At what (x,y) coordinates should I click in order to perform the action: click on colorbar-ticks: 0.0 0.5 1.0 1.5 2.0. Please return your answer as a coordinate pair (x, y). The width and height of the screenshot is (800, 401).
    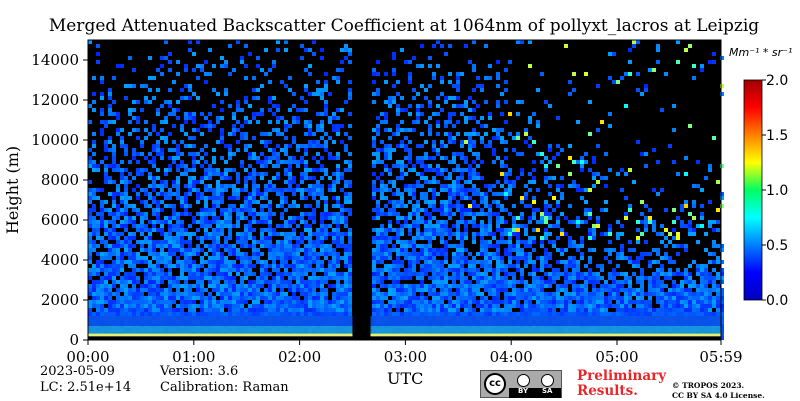
    Looking at the image, I should click on (775, 191).